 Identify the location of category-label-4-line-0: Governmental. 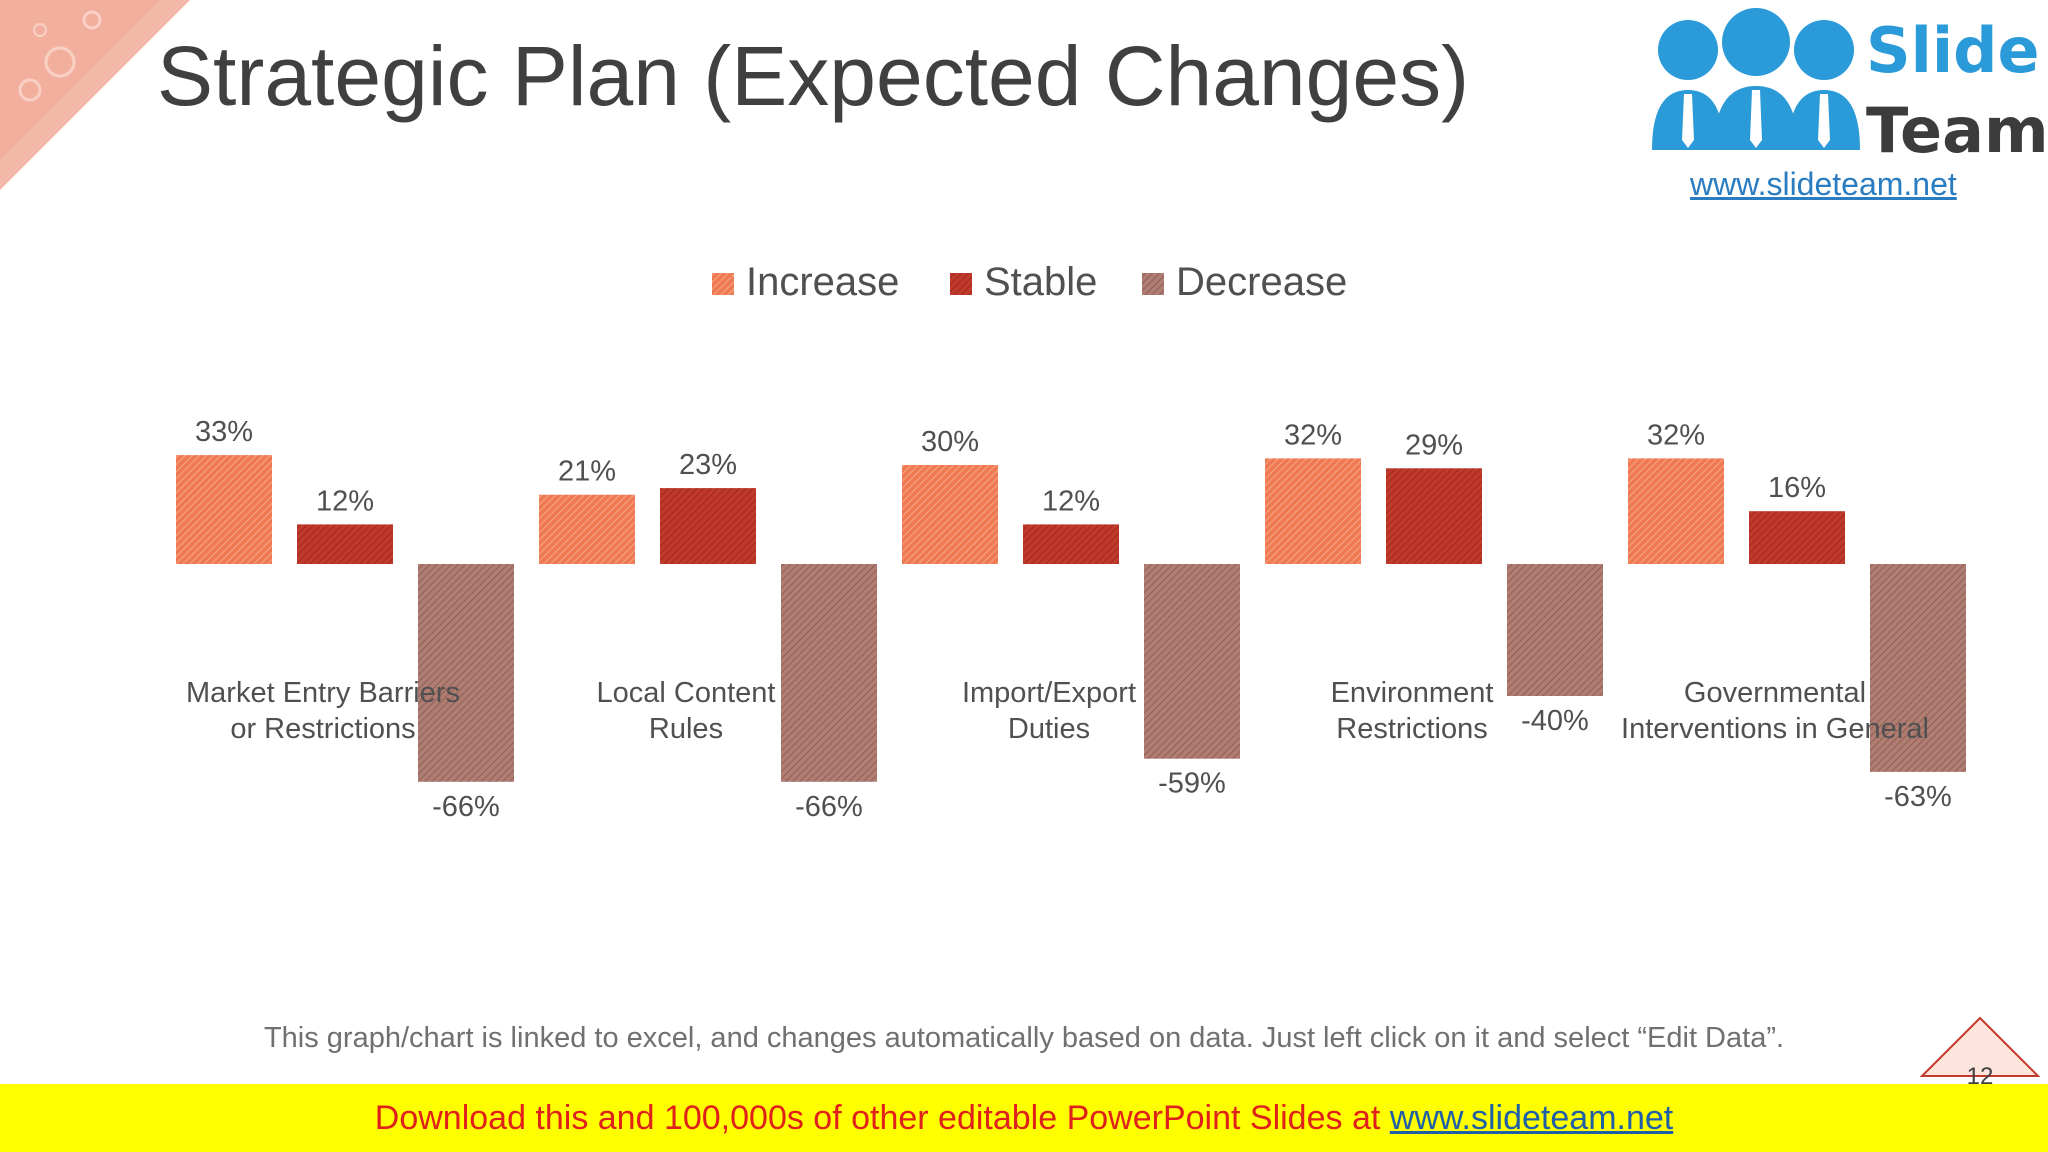
(1775, 693).